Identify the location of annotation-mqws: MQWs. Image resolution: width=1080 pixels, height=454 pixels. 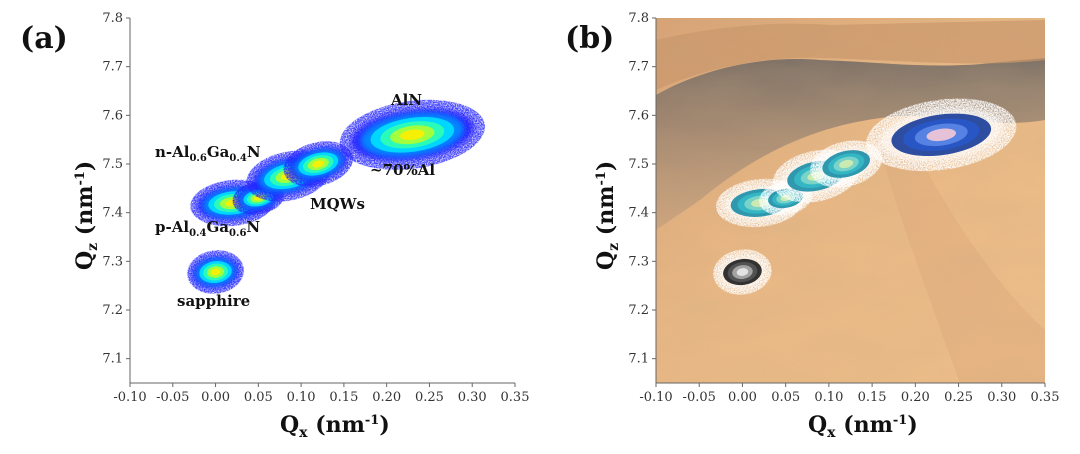
(337, 204).